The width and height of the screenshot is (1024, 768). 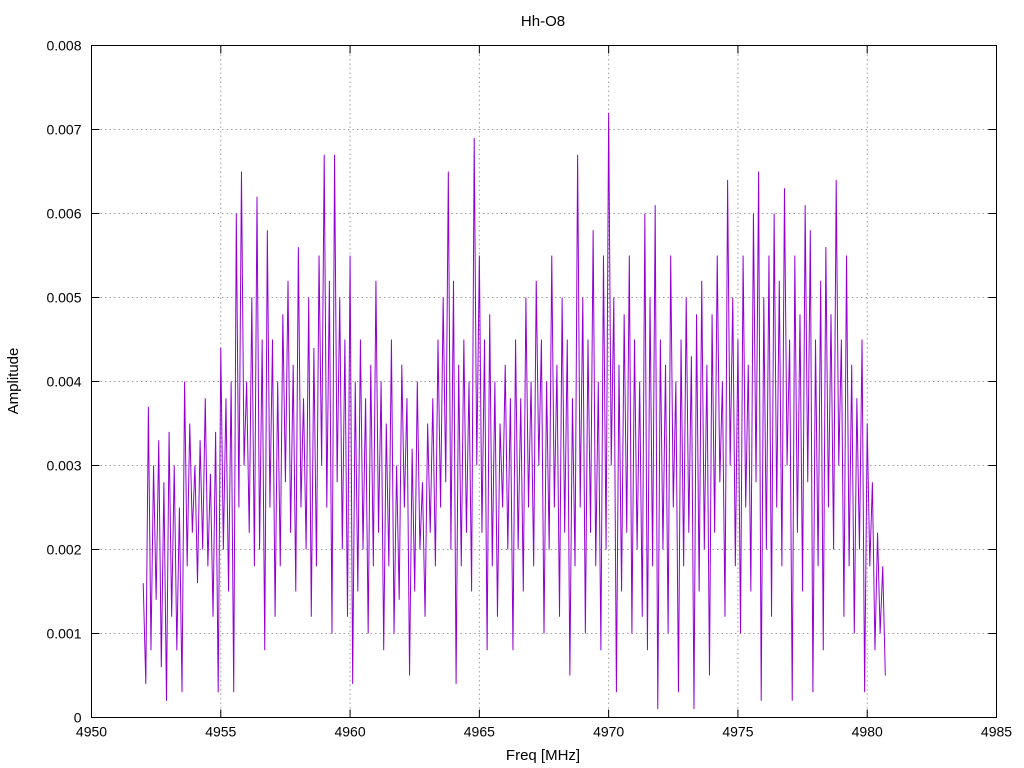 What do you see at coordinates (543, 21) in the screenshot?
I see `chart-title: Hh-O8` at bounding box center [543, 21].